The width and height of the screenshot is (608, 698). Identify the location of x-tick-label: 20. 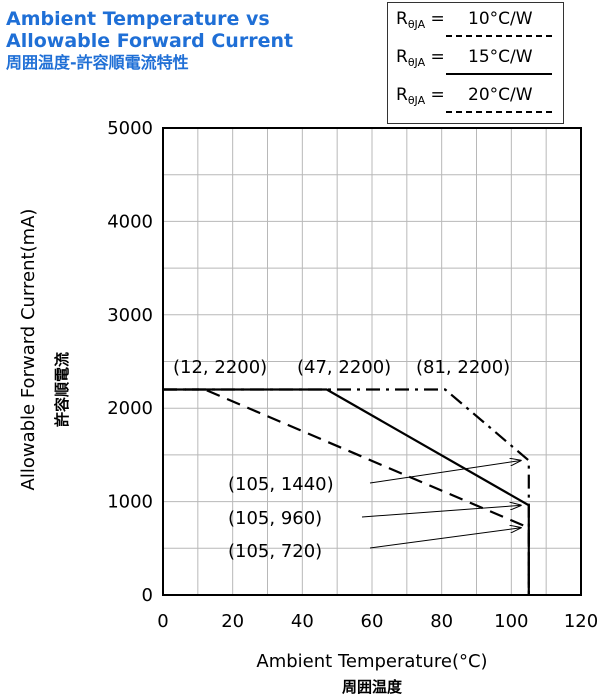
(232, 621).